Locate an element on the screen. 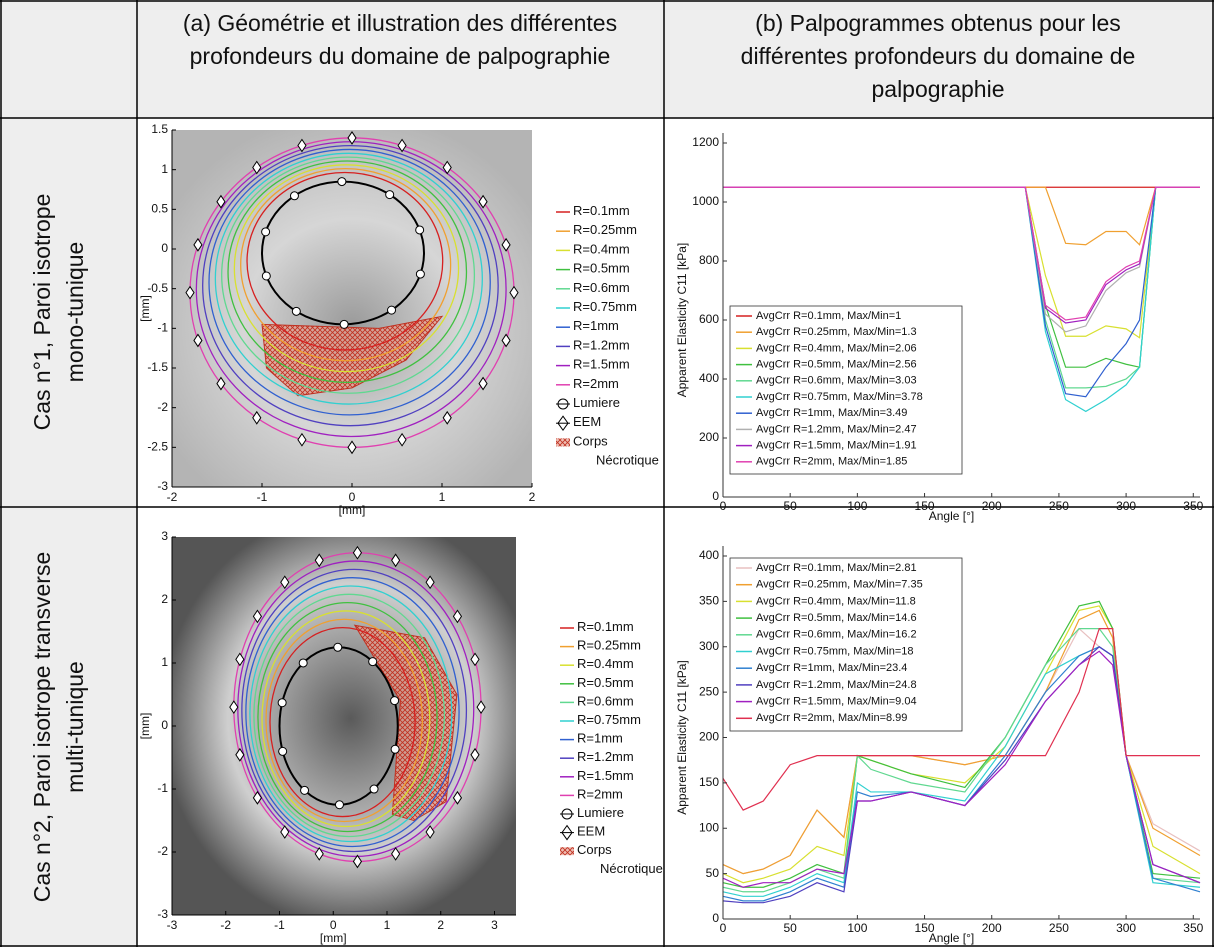 The image size is (1214, 947). y-tick-label: 2 is located at coordinates (164, 599).